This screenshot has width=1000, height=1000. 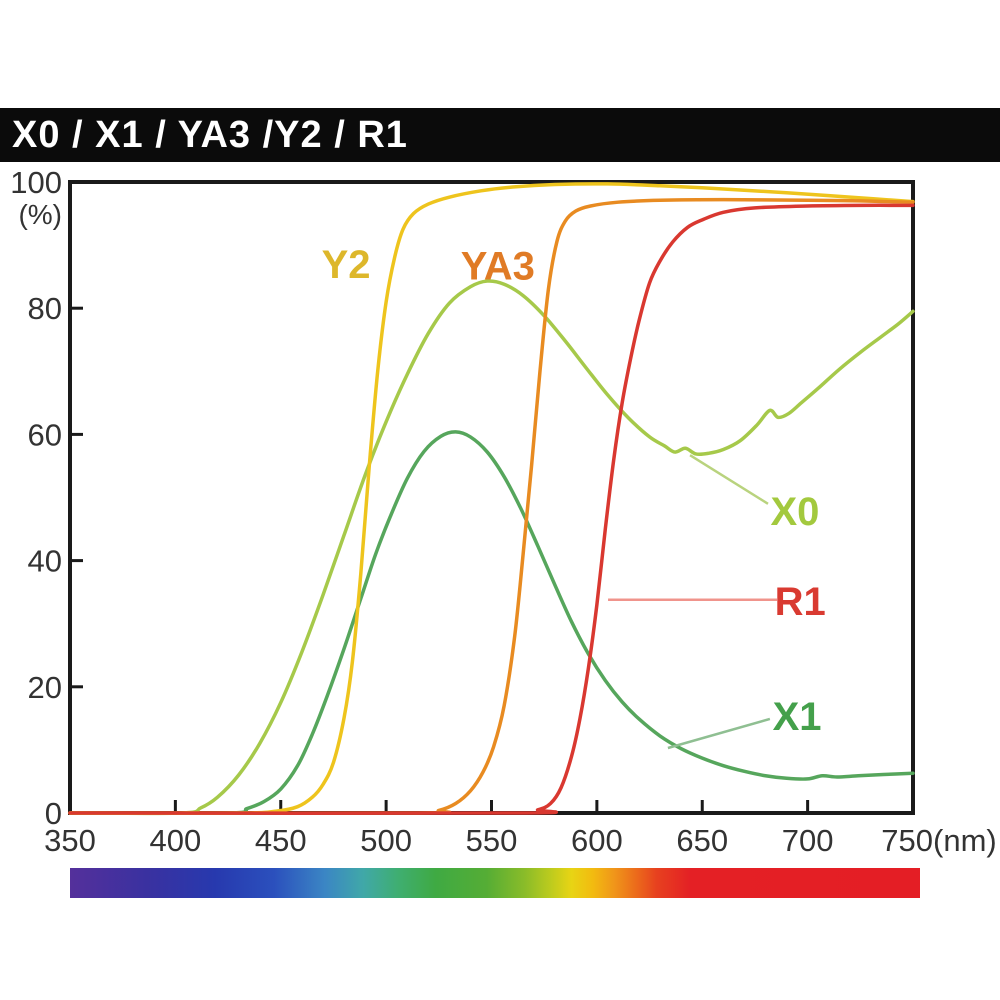 I want to click on curve-label-y2: Y2, so click(x=346, y=265).